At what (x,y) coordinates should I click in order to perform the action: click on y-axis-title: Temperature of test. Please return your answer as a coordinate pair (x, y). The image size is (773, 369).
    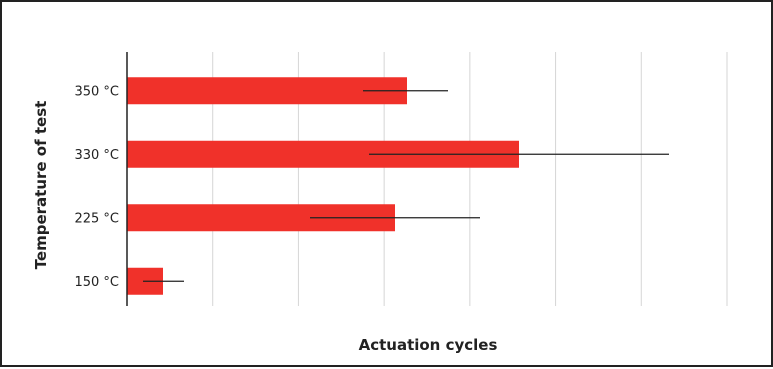
    Looking at the image, I should click on (41, 185).